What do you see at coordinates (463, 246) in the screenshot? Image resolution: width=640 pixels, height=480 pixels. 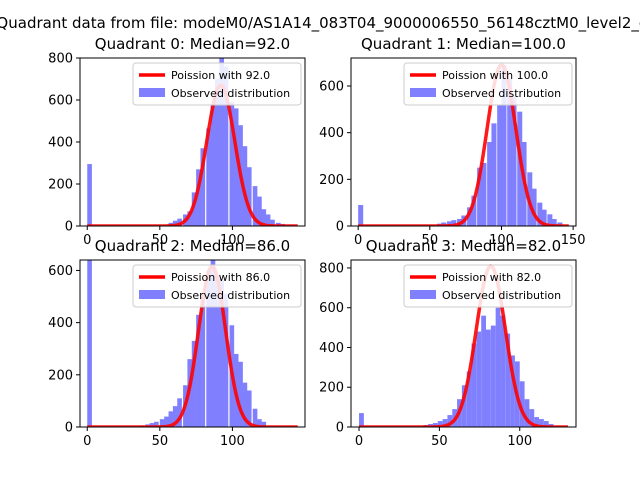 I see `panel-title: Quadrant 3: Median=82.0` at bounding box center [463, 246].